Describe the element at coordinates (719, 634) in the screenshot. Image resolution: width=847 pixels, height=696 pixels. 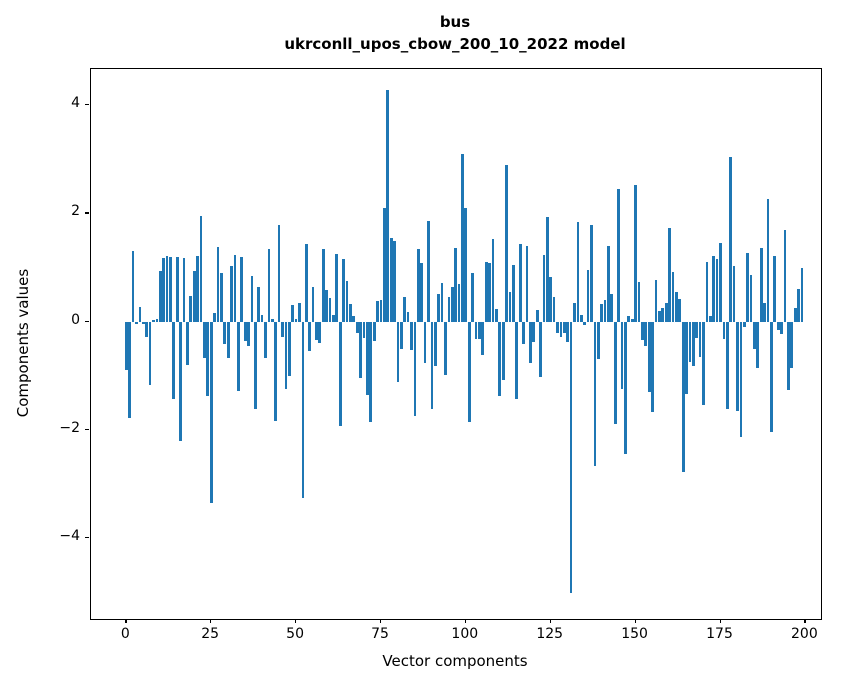
I see `x-tick-label: 175` at that location.